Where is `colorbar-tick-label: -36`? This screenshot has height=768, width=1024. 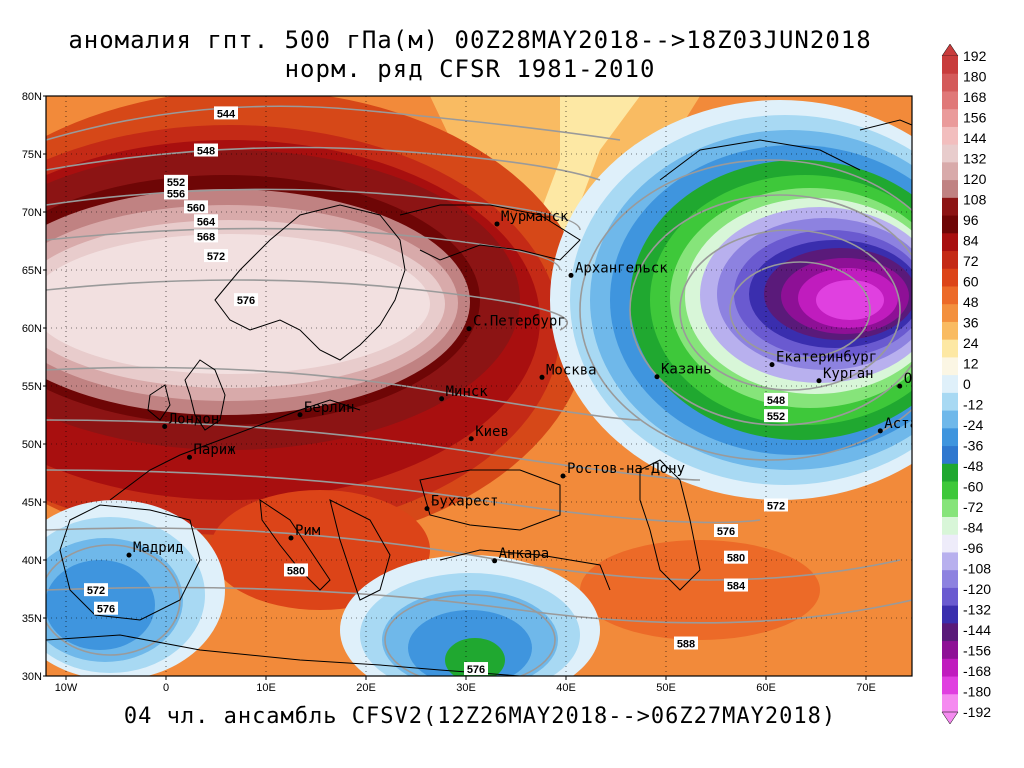
colorbar-tick-label: -36 is located at coordinates (973, 446).